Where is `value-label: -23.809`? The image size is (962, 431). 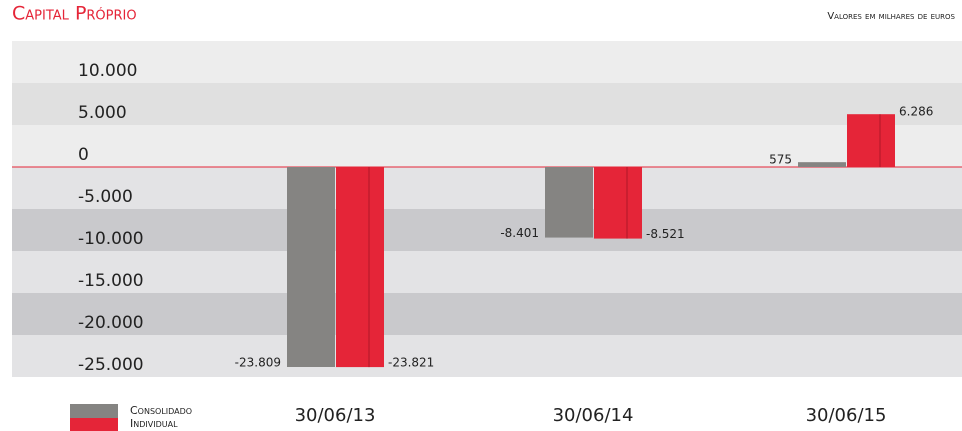 value-label: -23.809 is located at coordinates (258, 362).